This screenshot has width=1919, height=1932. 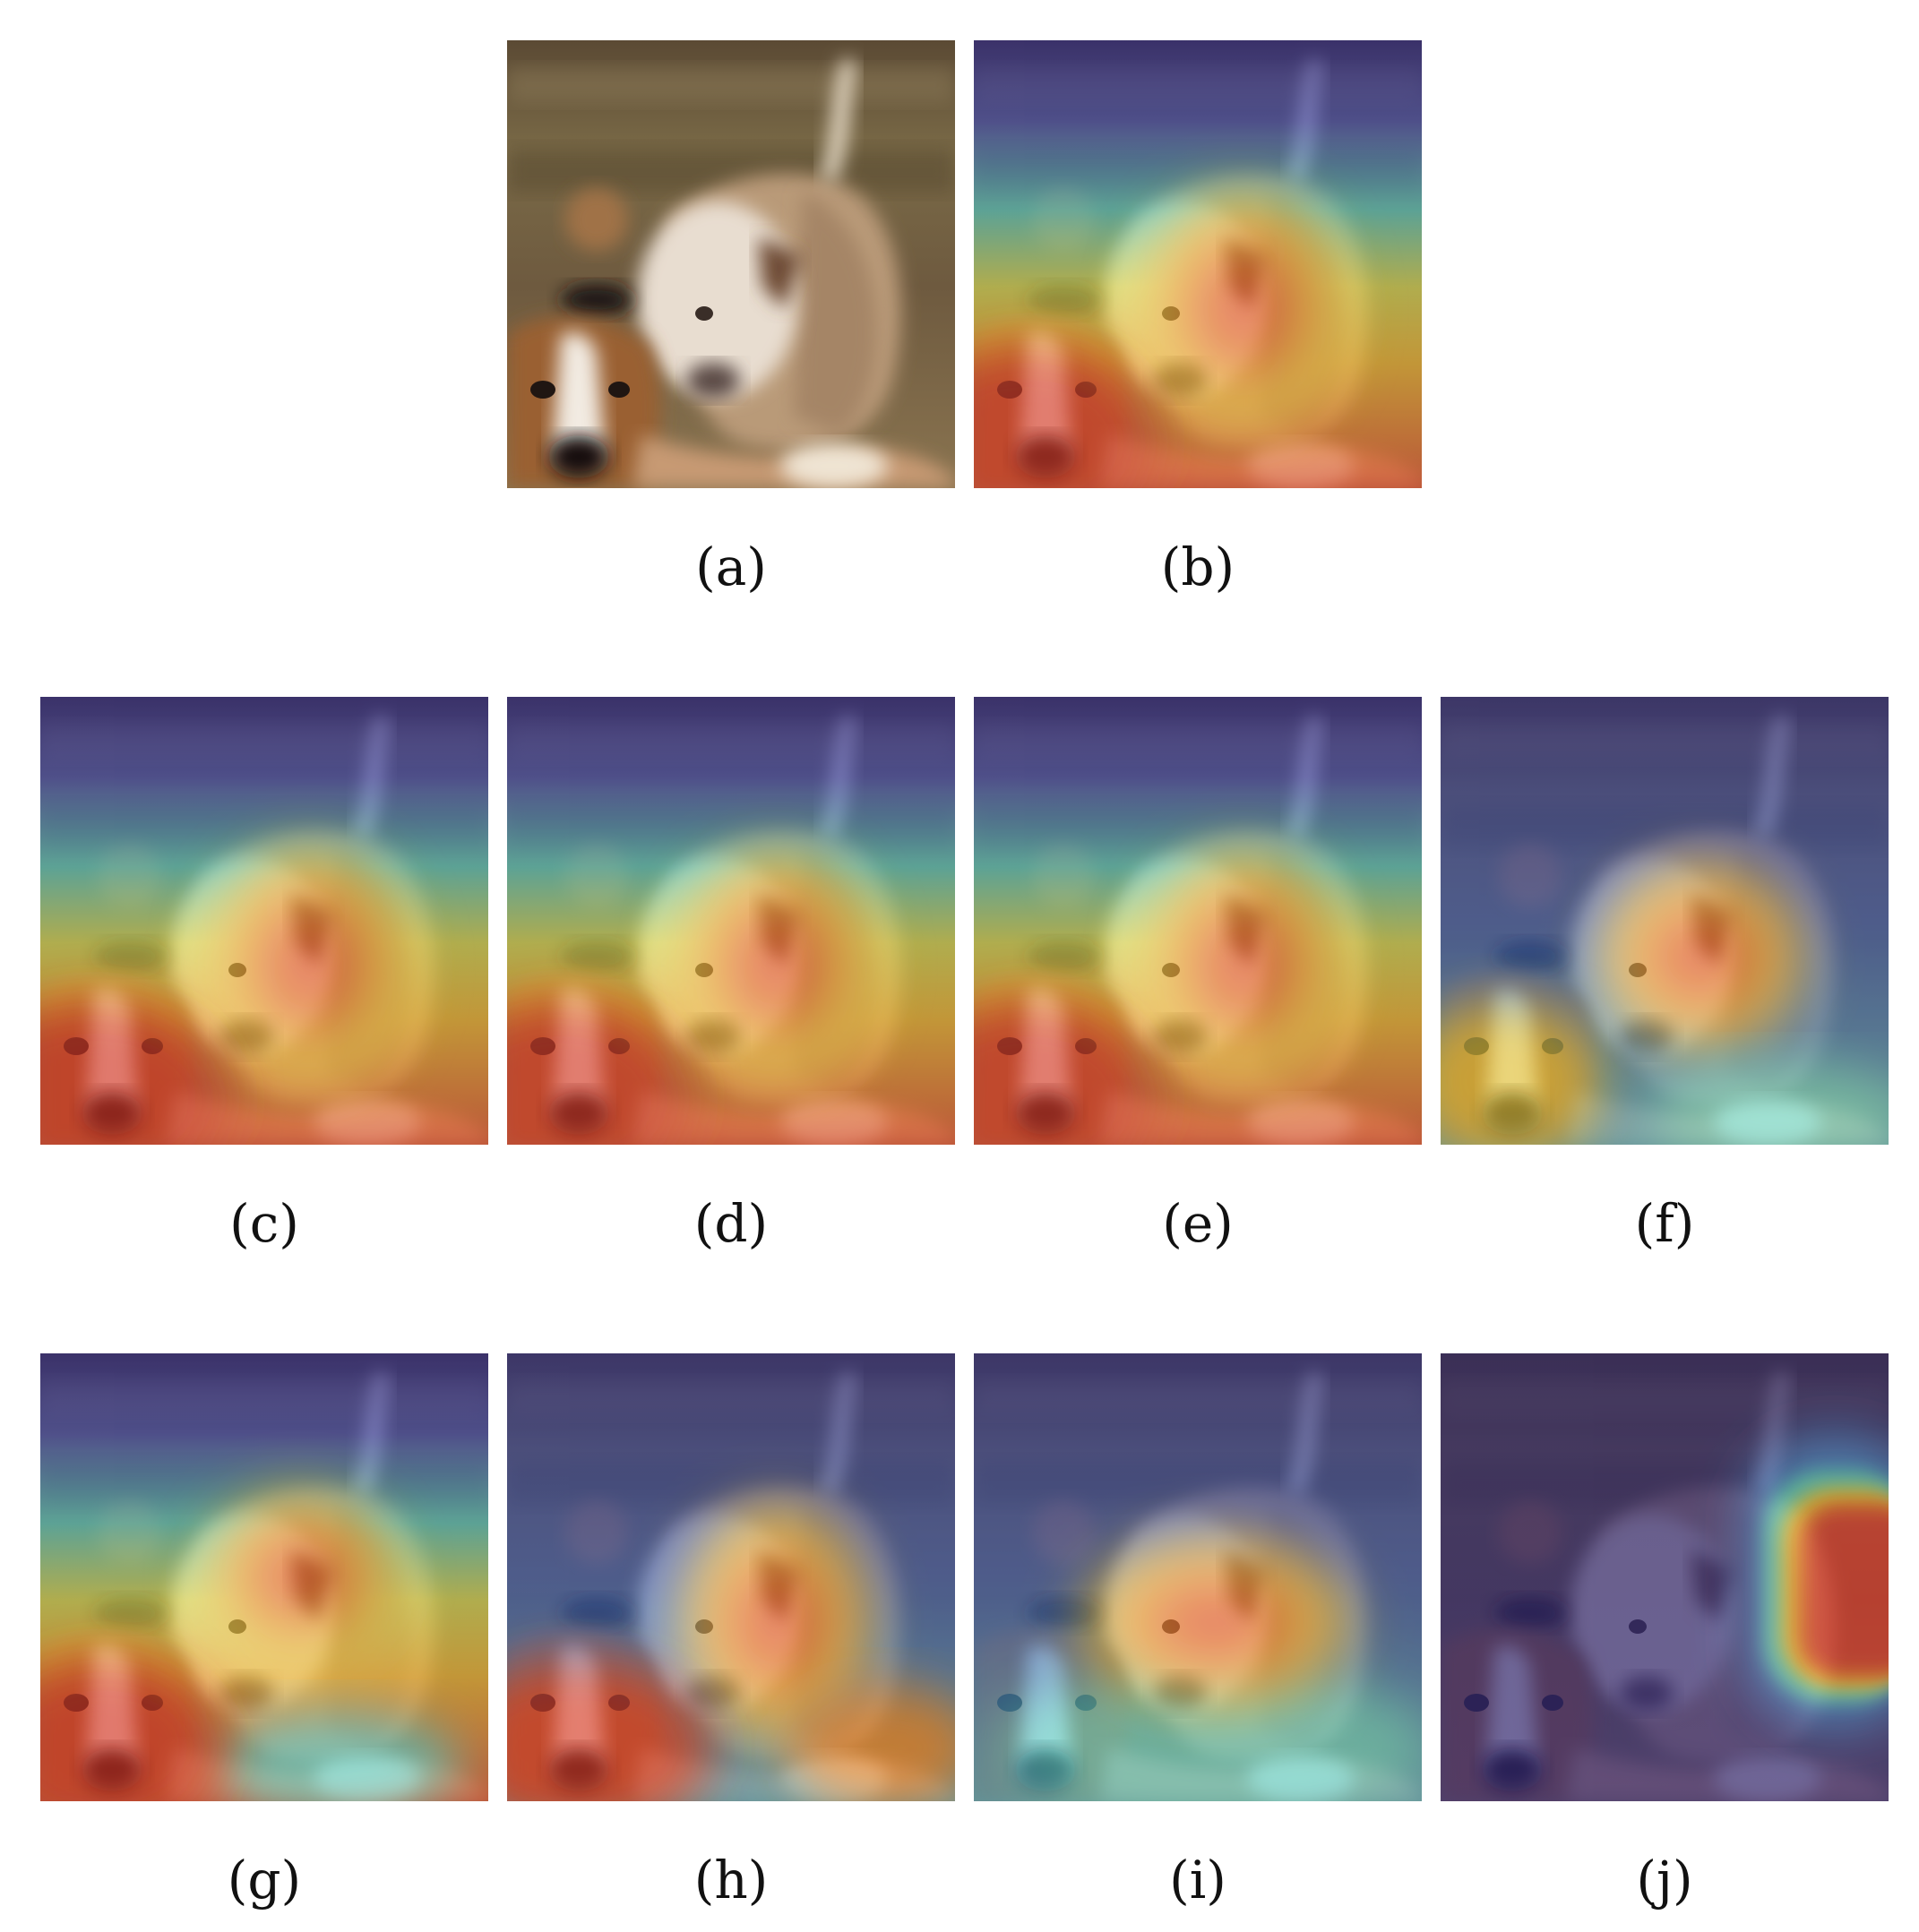 I want to click on panel-b-heatmap, so click(x=1198, y=264).